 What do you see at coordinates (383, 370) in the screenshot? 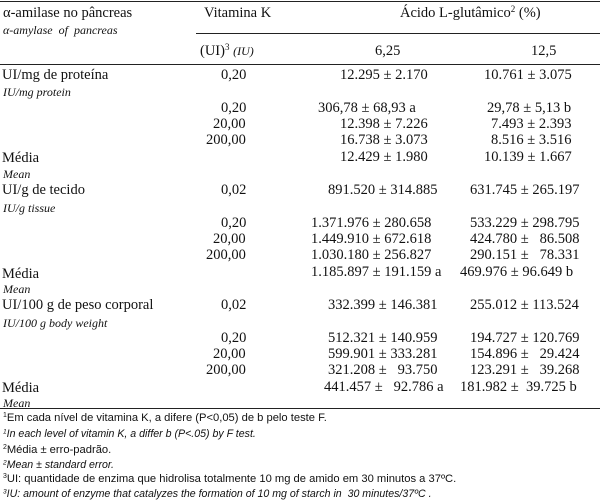
I see `value-6-25: 321.208 ± 93.750` at bounding box center [383, 370].